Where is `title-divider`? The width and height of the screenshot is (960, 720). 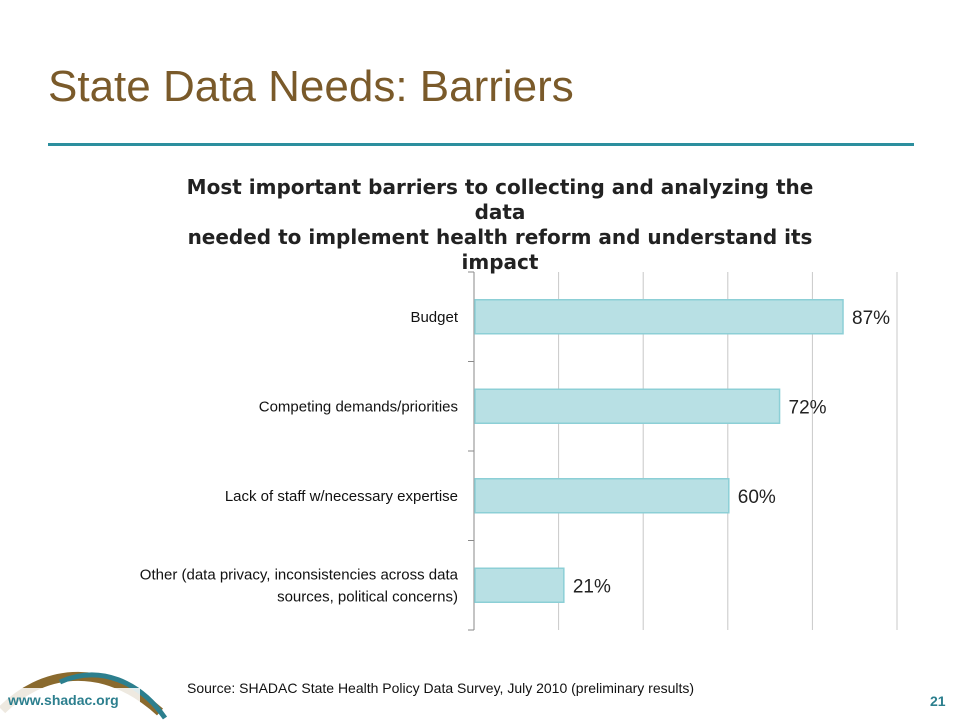
title-divider is located at coordinates (481, 144).